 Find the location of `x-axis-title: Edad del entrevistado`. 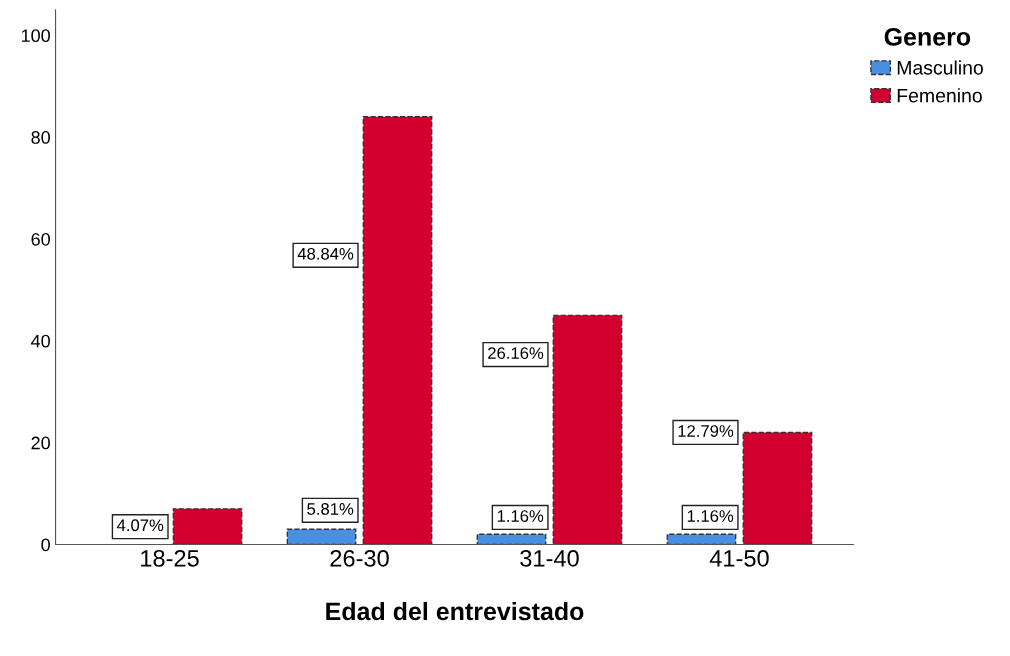

x-axis-title: Edad del entrevistado is located at coordinates (455, 611).